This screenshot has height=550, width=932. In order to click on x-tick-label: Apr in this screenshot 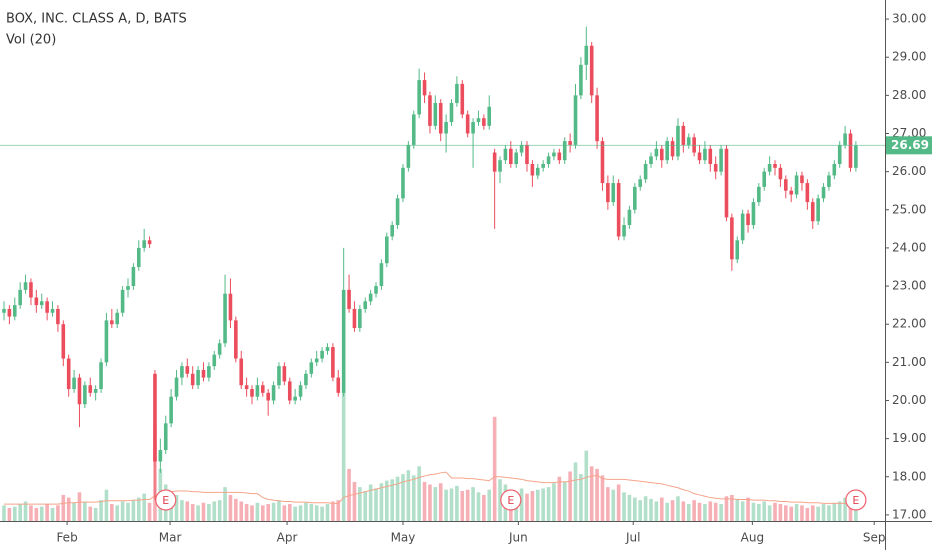, I will do `click(287, 538)`.